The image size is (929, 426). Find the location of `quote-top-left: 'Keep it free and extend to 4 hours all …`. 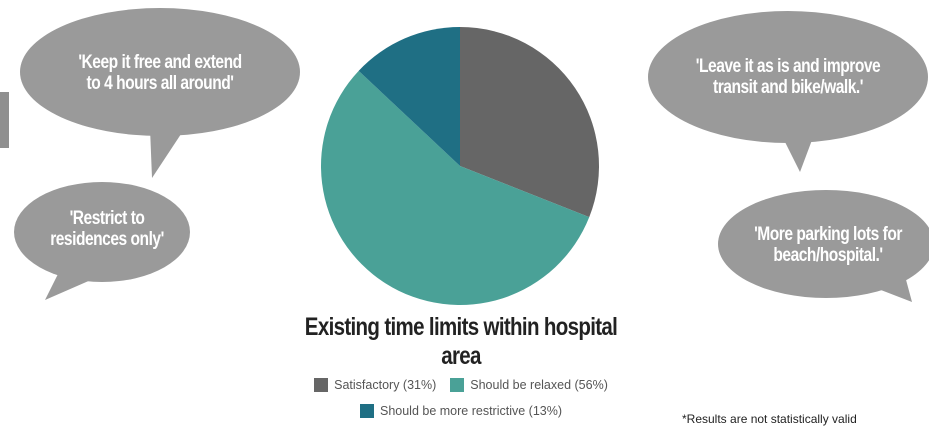

quote-top-left: 'Keep it free and extend to 4 hours all … is located at coordinates (160, 73).